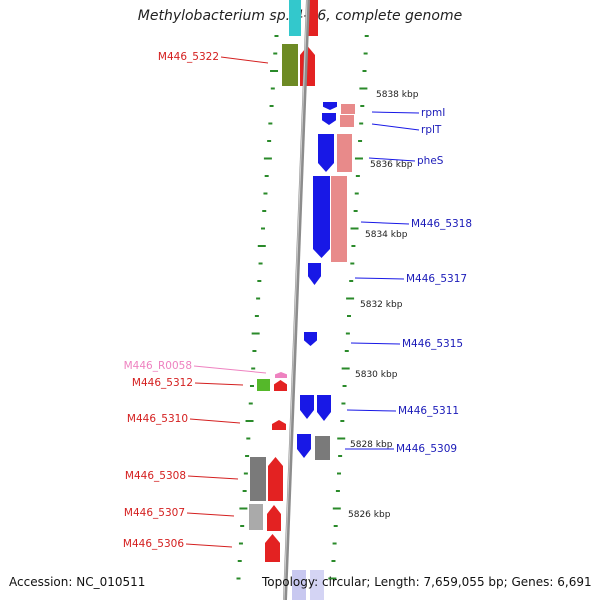 The height and width of the screenshot is (600, 600). Describe the element at coordinates (157, 419) in the screenshot. I see `gene-label-forward: M446_5310` at that location.